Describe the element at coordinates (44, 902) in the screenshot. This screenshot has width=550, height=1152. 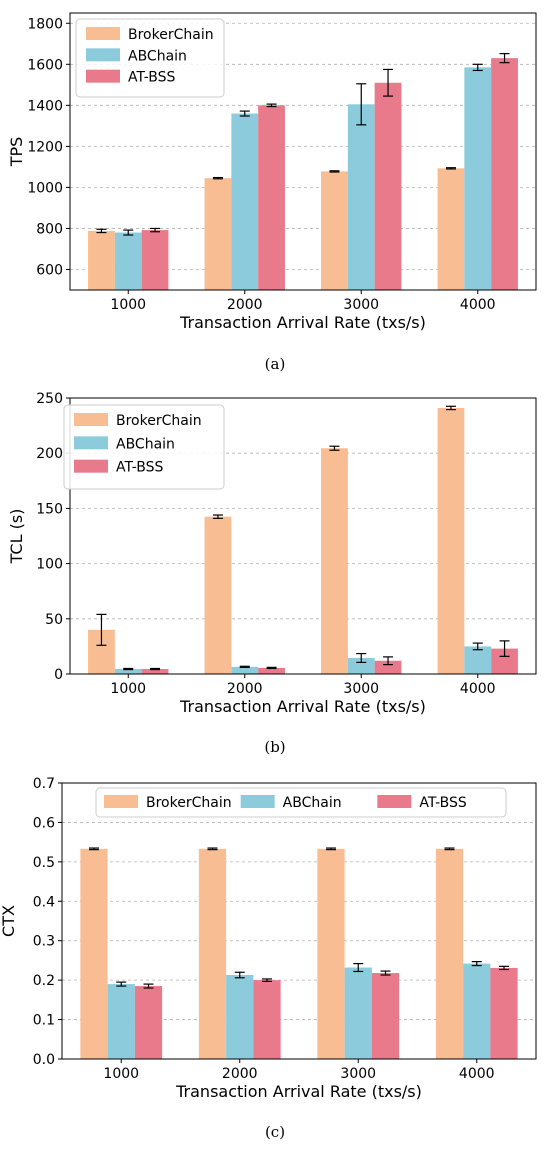
I see `y-tick-label: 0.4` at that location.